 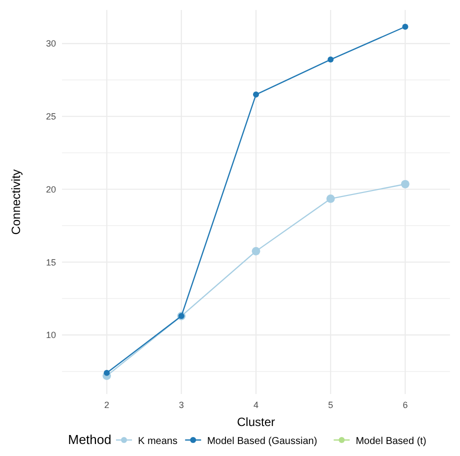 What do you see at coordinates (181, 405) in the screenshot?
I see `x-tick-label: 3` at bounding box center [181, 405].